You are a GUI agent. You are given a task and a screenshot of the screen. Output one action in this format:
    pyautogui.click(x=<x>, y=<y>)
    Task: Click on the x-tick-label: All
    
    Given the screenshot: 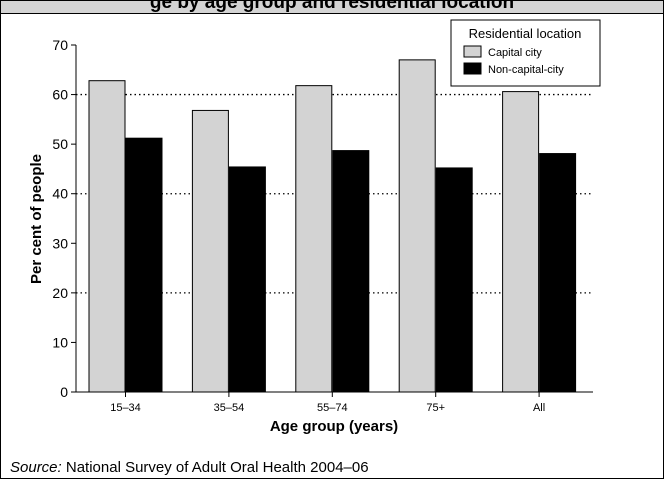 What is the action you would take?
    pyautogui.click(x=539, y=408)
    